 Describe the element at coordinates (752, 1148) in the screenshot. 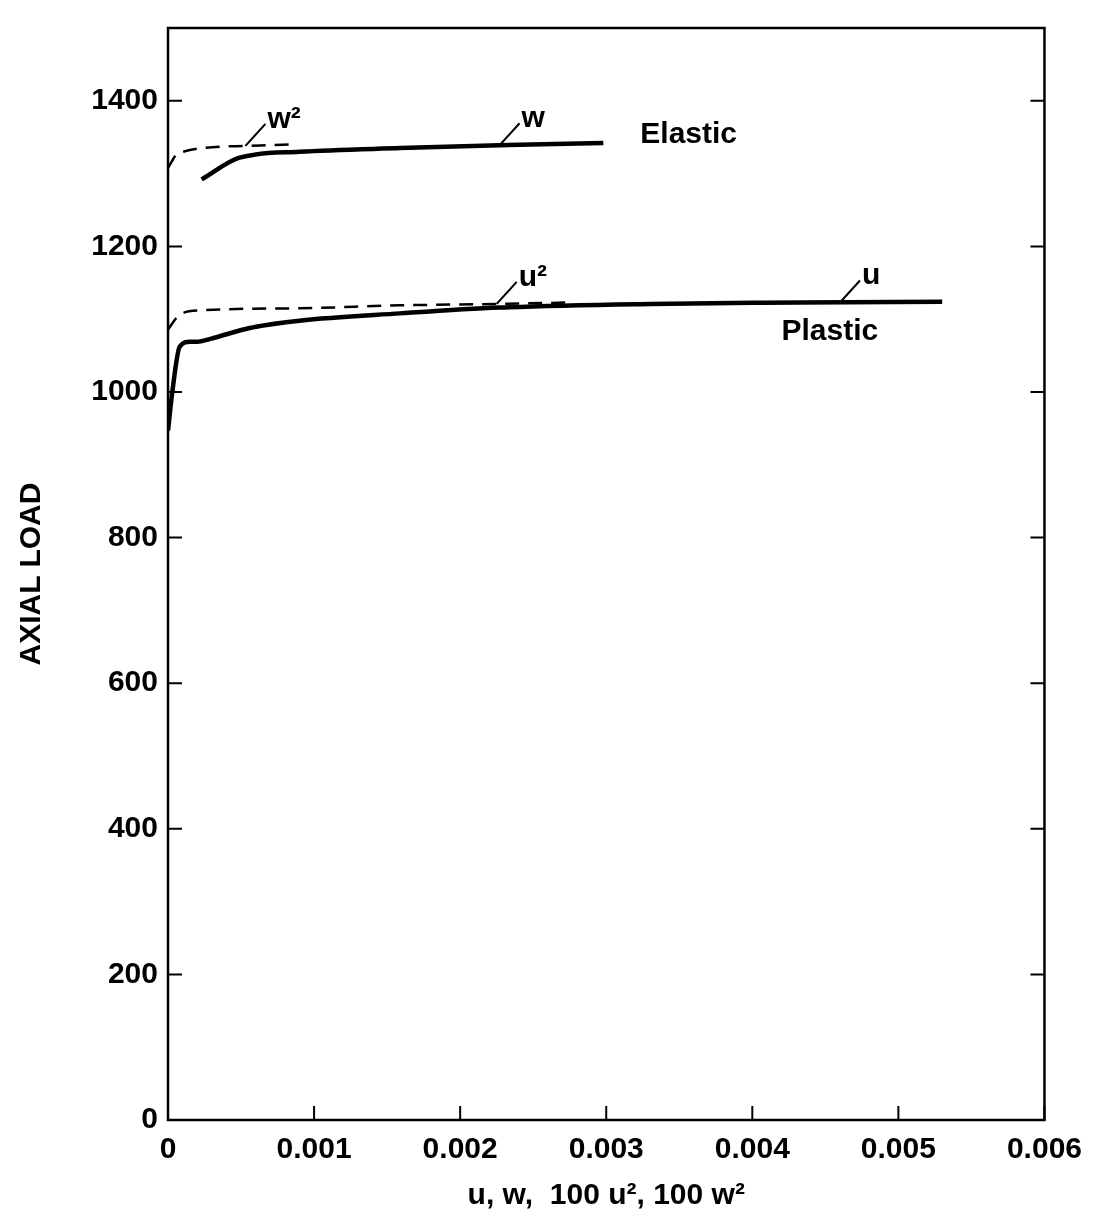

I see `x-tick-label: 0.004` at that location.